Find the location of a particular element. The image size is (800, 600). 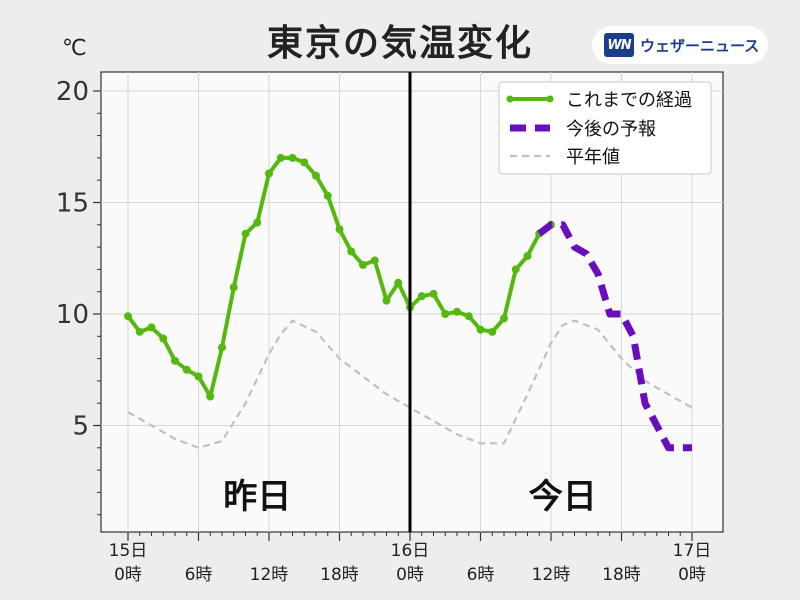

chart-title: 東京の気温変化 is located at coordinates (399, 43).